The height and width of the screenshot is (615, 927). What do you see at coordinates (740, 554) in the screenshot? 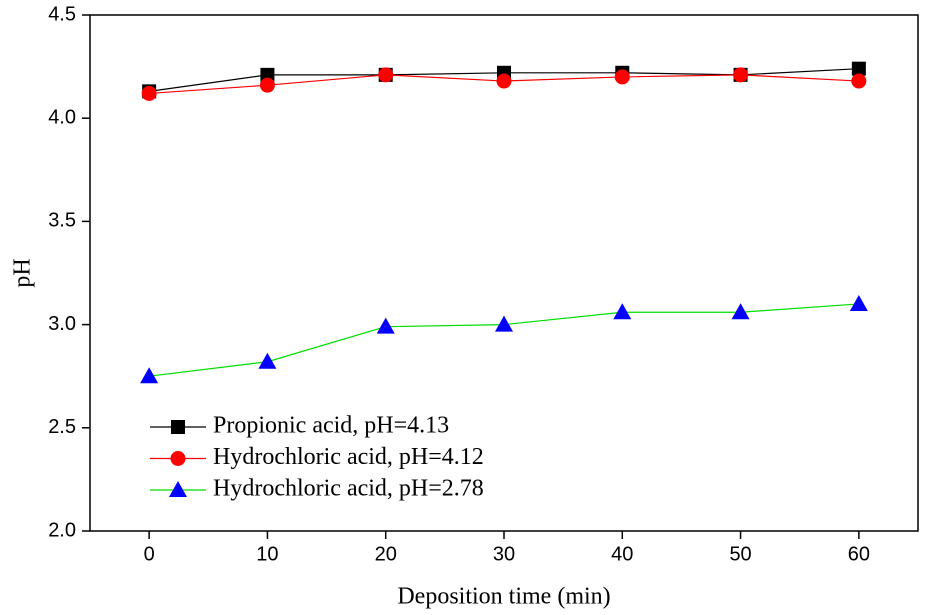
I see `x-tick-label: 50` at bounding box center [740, 554].